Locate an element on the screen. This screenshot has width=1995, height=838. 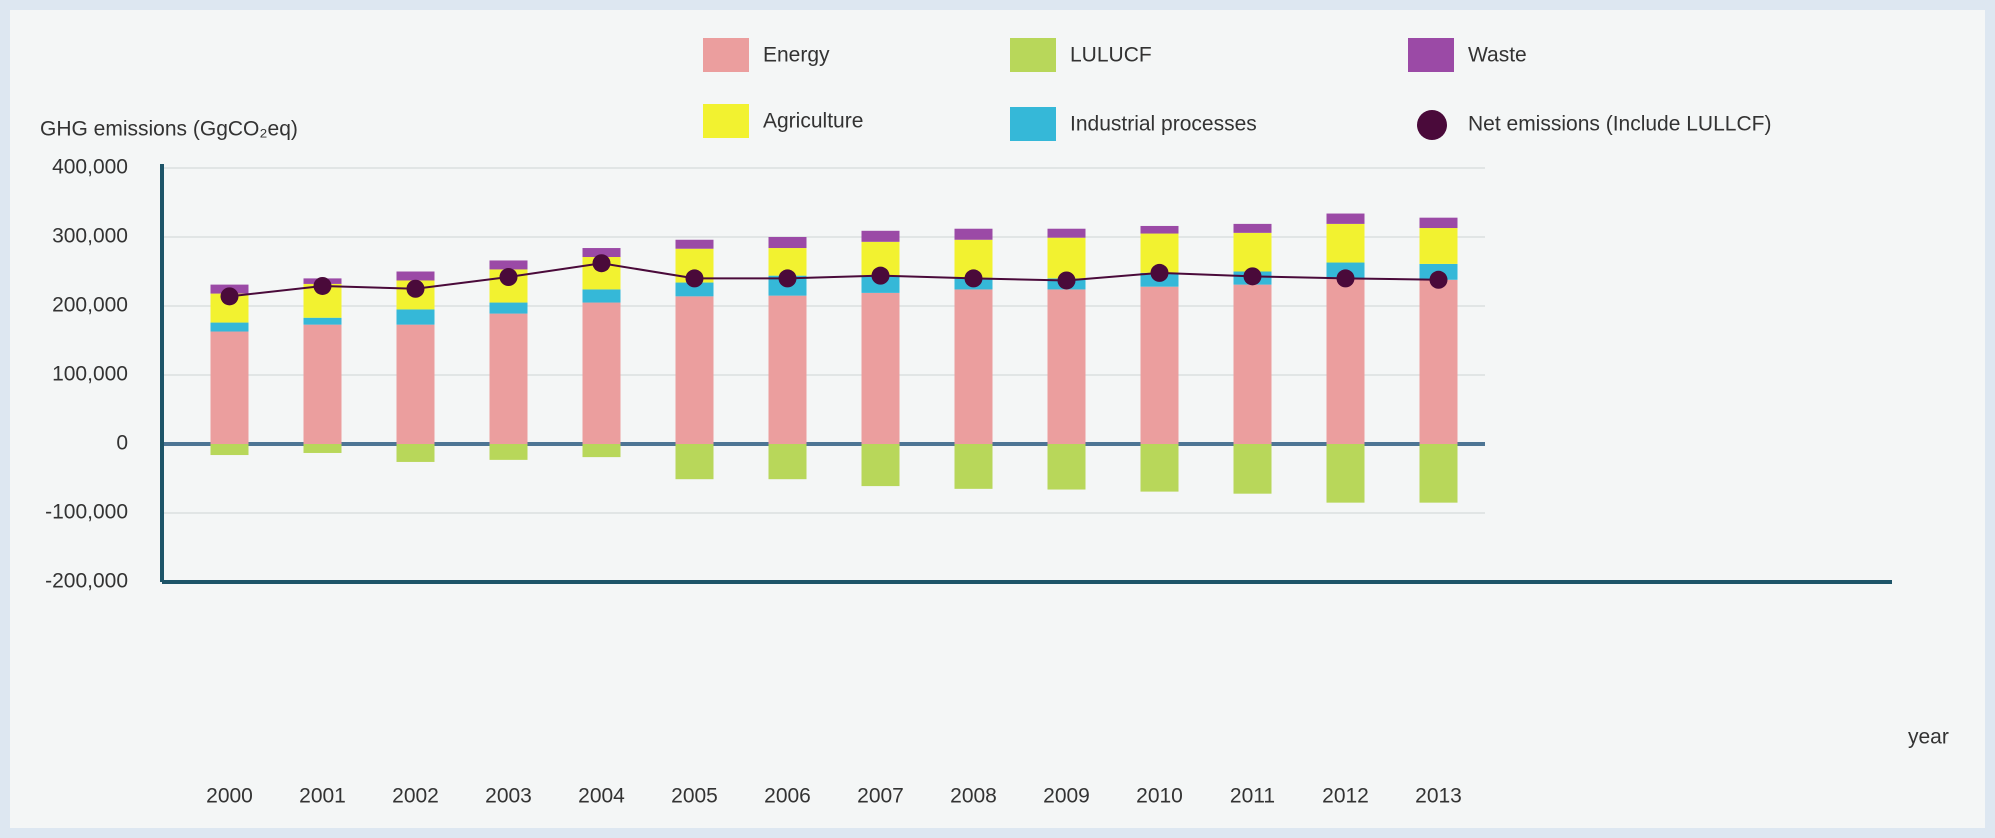
x-tick-label: 2005 is located at coordinates (694, 796).